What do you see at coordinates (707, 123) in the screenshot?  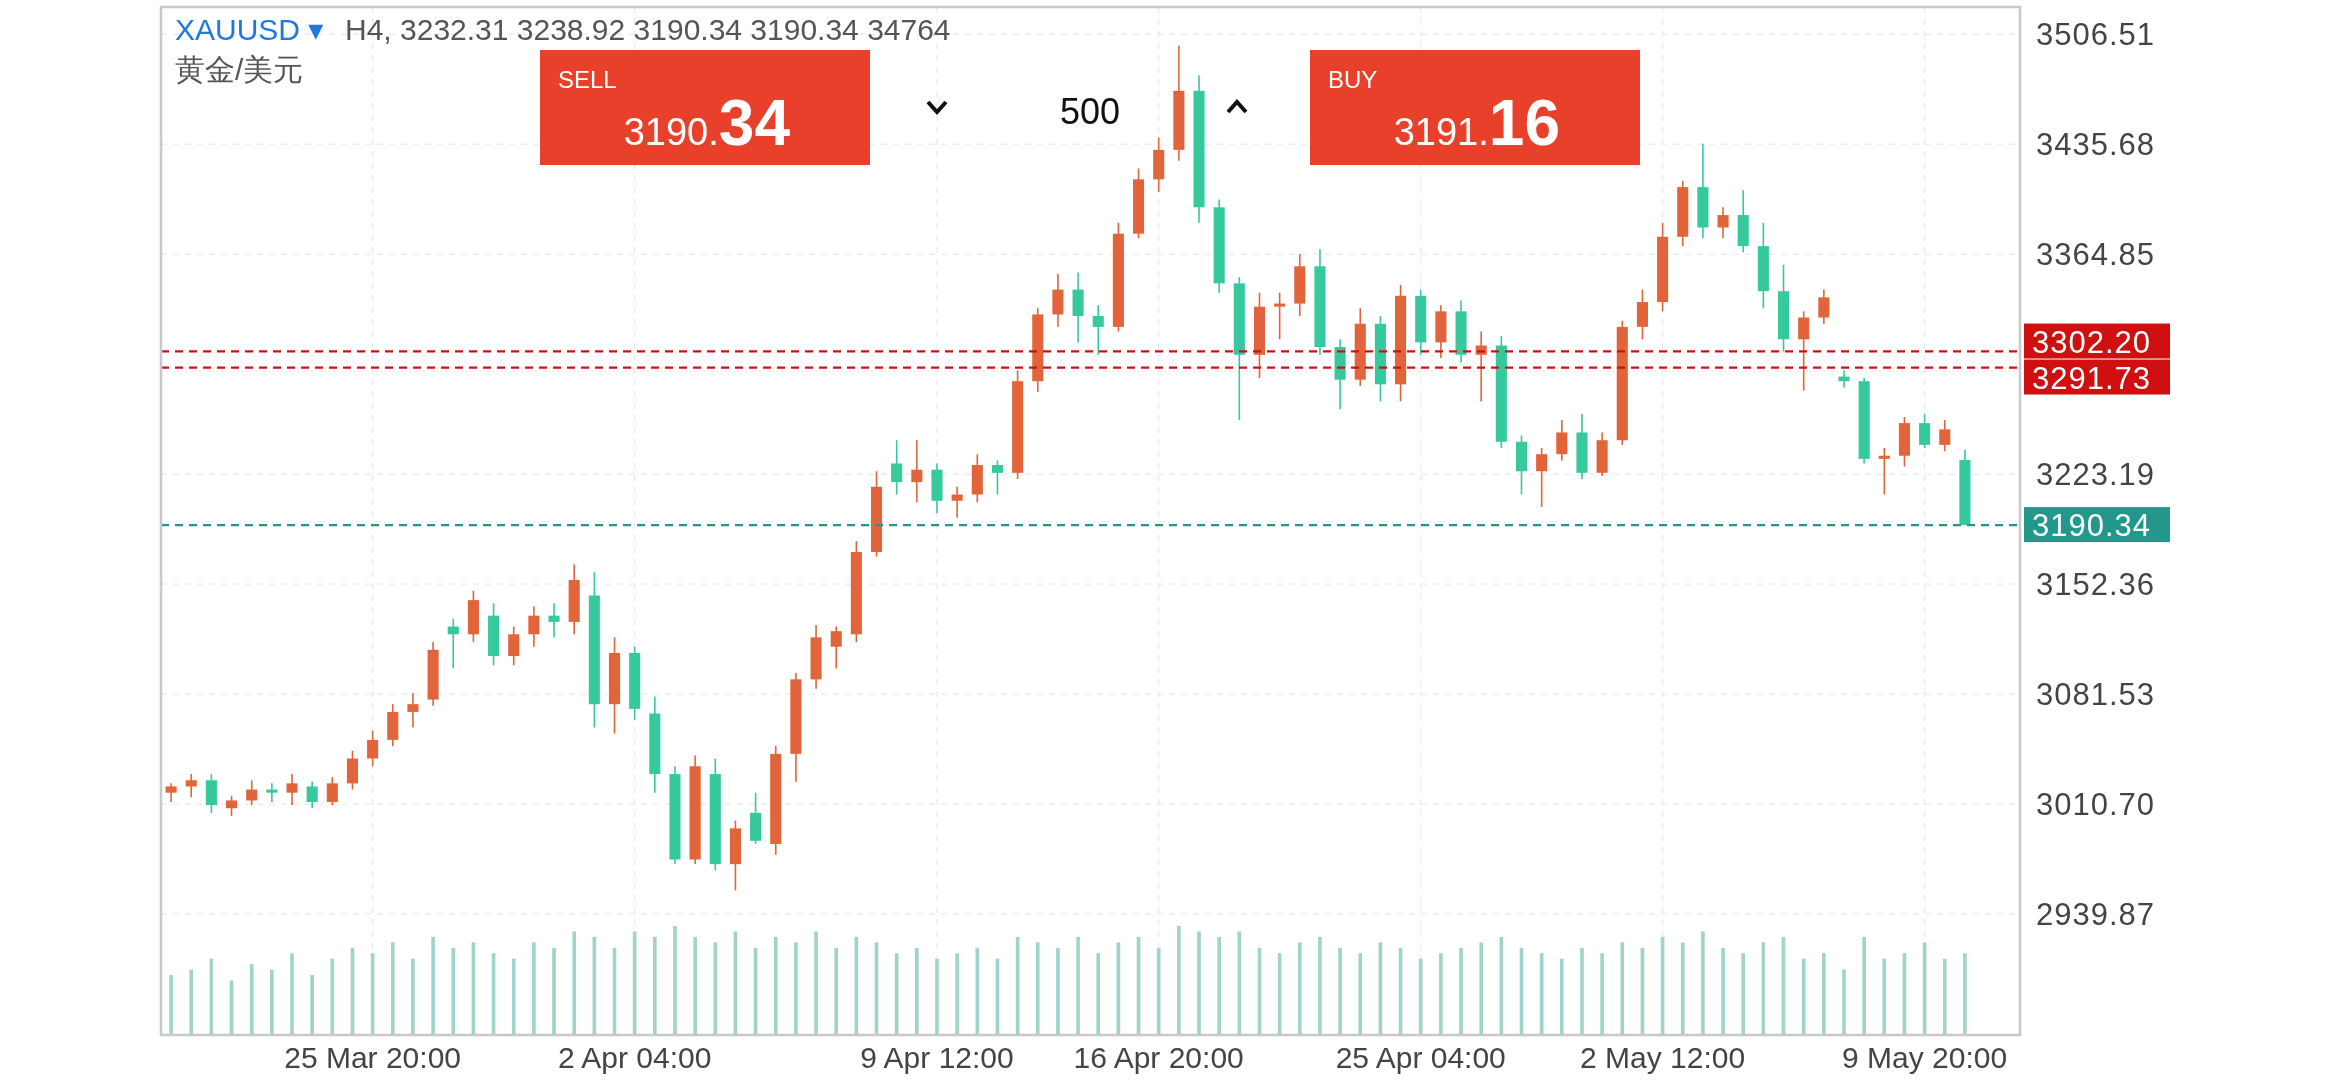 I see `annotation: 3190.34` at bounding box center [707, 123].